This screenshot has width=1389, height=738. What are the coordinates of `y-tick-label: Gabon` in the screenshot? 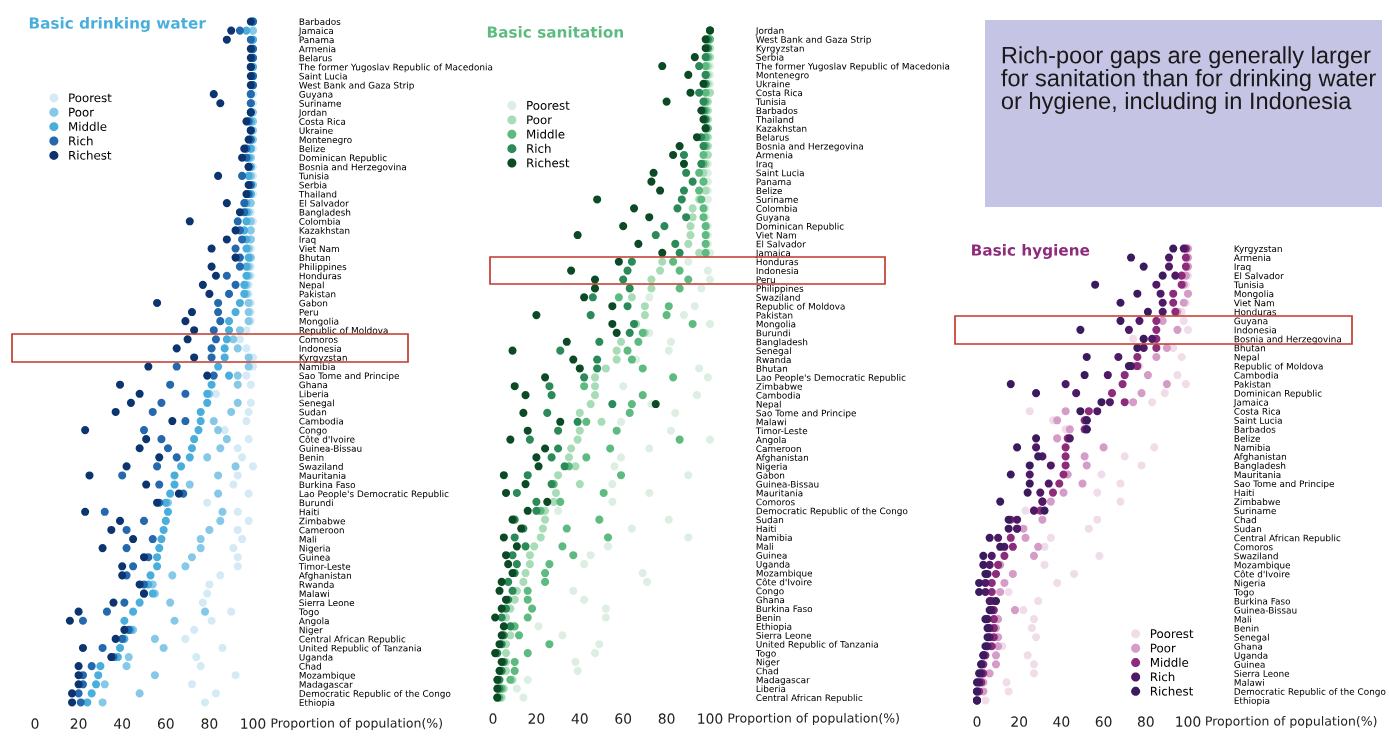 It's located at (313, 303).